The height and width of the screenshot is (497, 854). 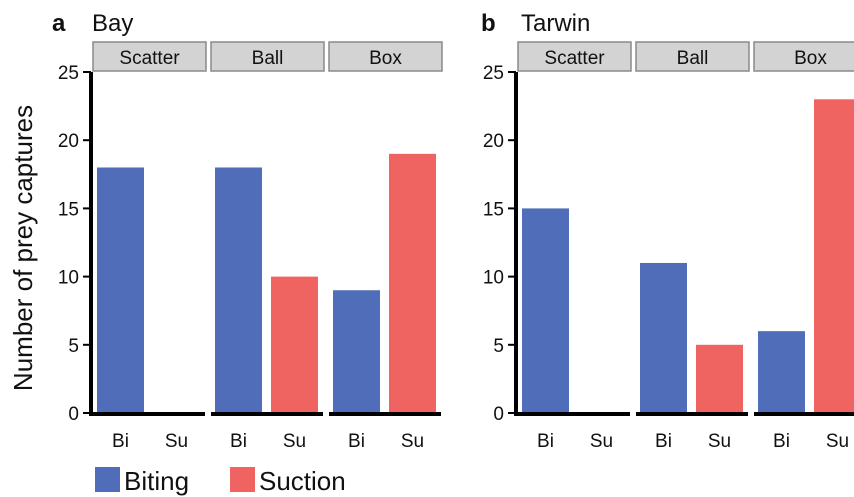 I want to click on x-tick-label-a-0-1: Su, so click(x=176, y=441).